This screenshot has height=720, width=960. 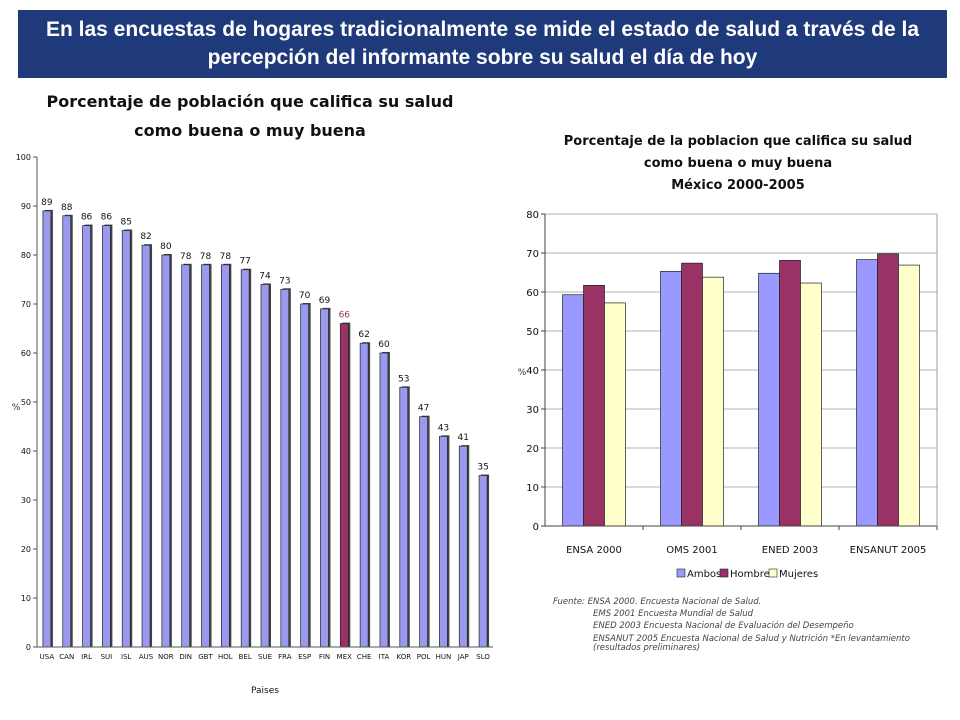 I want to click on source-line-2: EMS 2001 Encuesta Mundial de Salud, so click(x=673, y=614).